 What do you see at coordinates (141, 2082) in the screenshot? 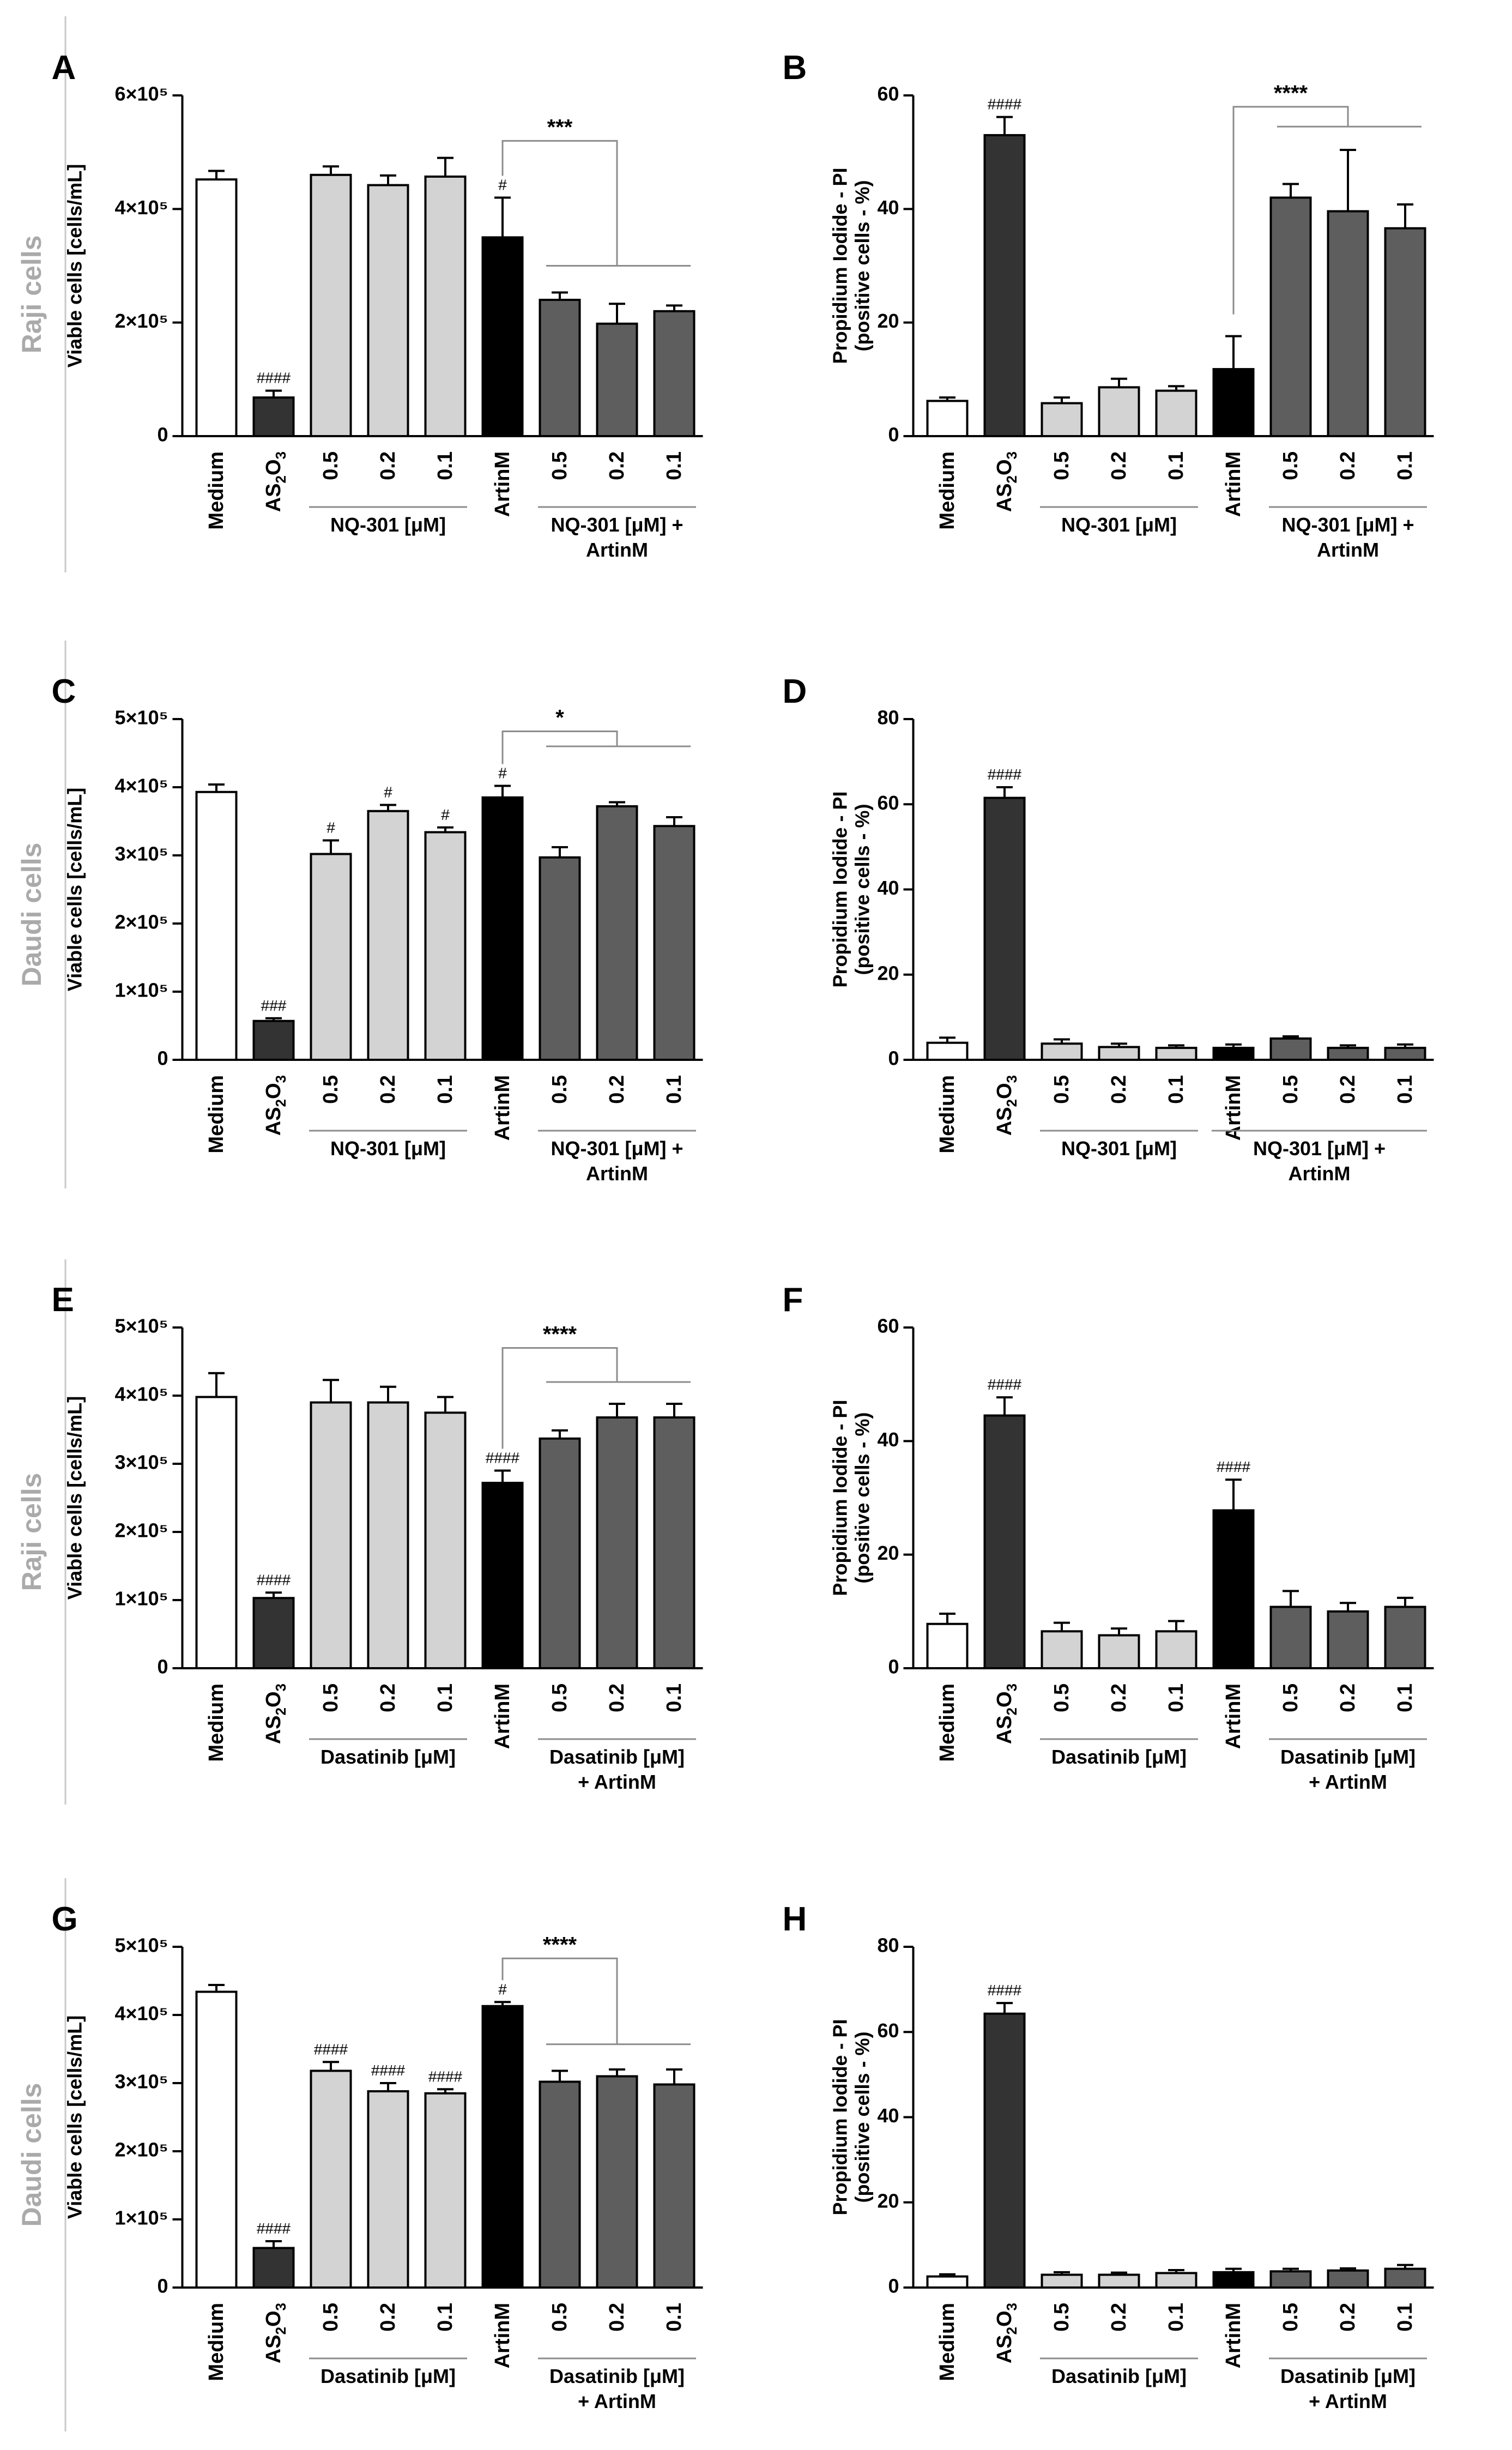
I see `y-tick-label: 3×10⁵` at bounding box center [141, 2082].